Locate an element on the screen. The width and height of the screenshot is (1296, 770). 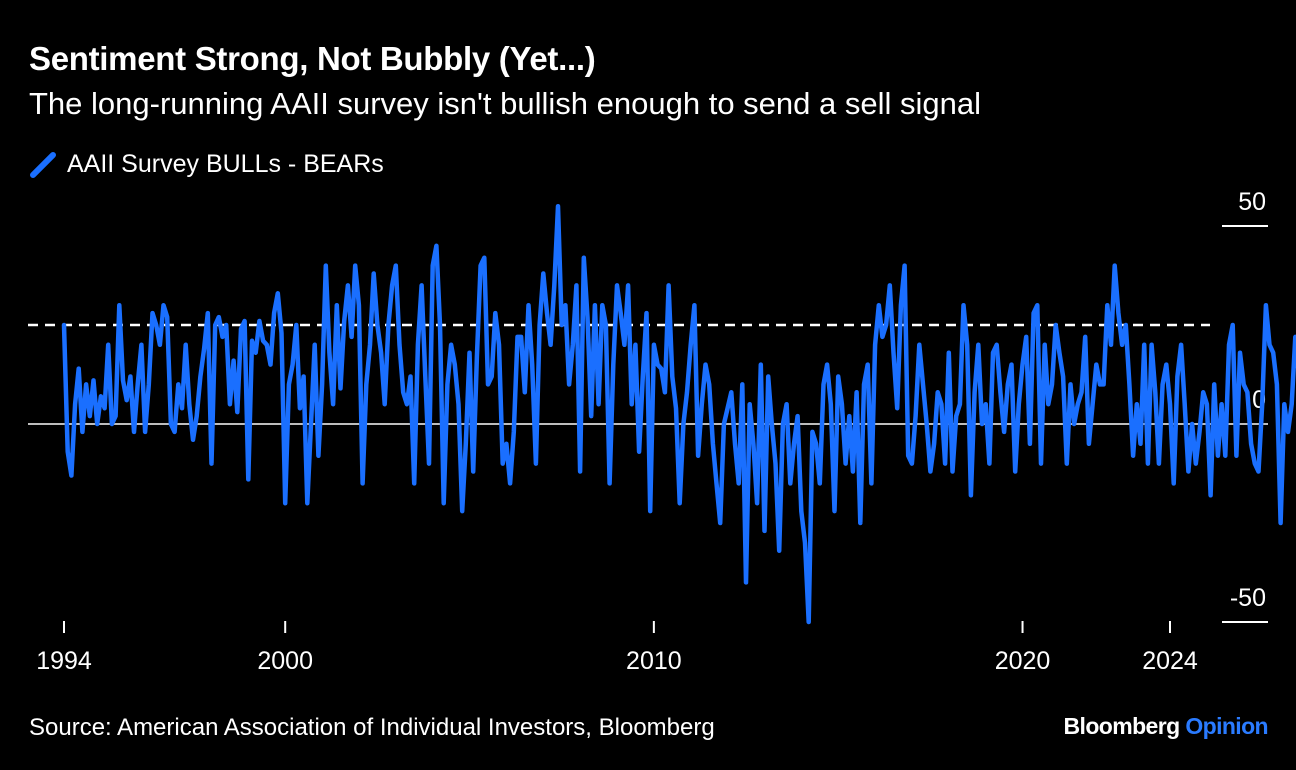
x-tick-label: 2020 is located at coordinates (1023, 661).